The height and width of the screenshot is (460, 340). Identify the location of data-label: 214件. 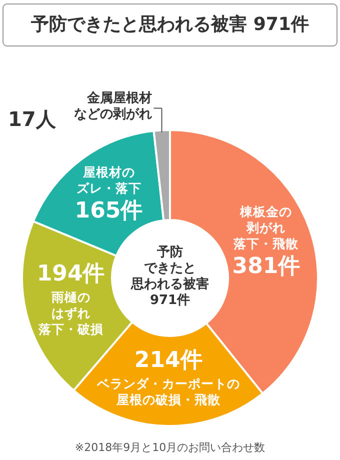
(168, 360).